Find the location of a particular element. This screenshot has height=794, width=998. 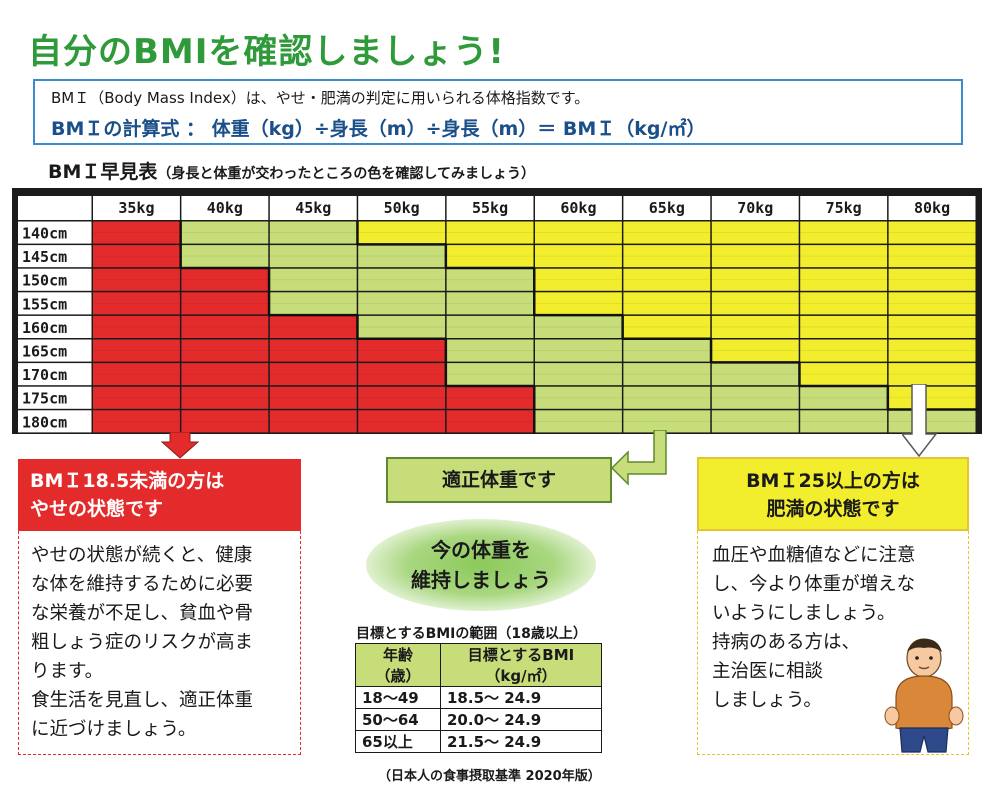

normal-heading: 適正体重です is located at coordinates (499, 480).